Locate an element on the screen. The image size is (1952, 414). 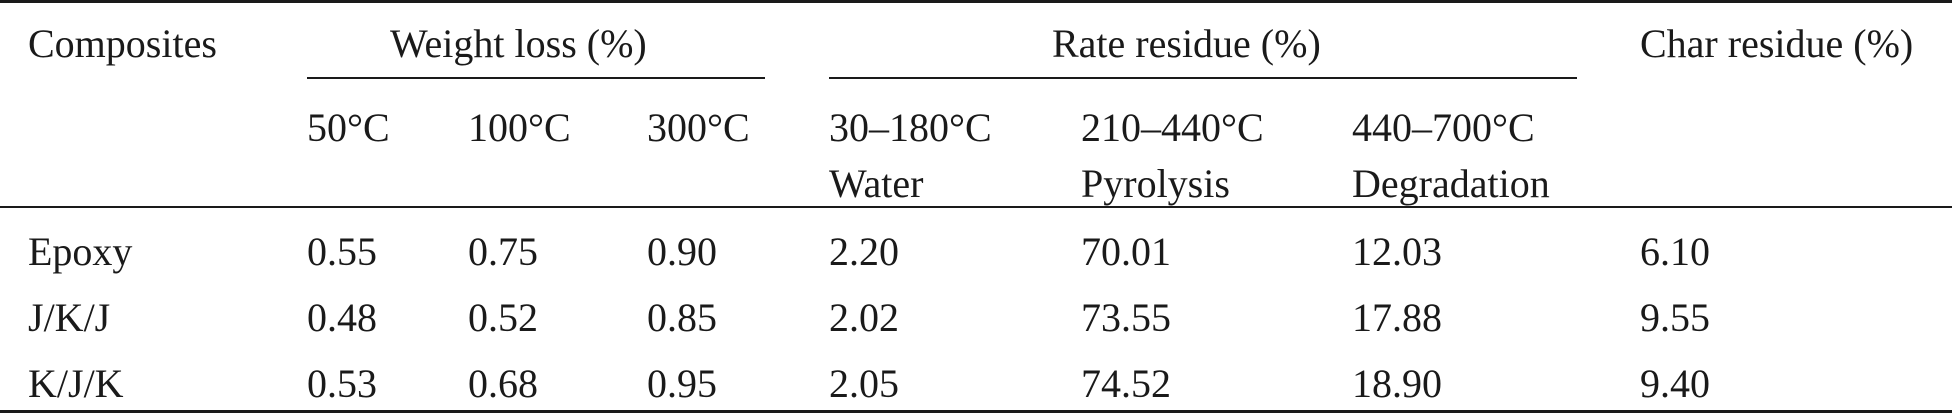
header-pyrolysis-stage: Pyrolysis is located at coordinates (1155, 183).